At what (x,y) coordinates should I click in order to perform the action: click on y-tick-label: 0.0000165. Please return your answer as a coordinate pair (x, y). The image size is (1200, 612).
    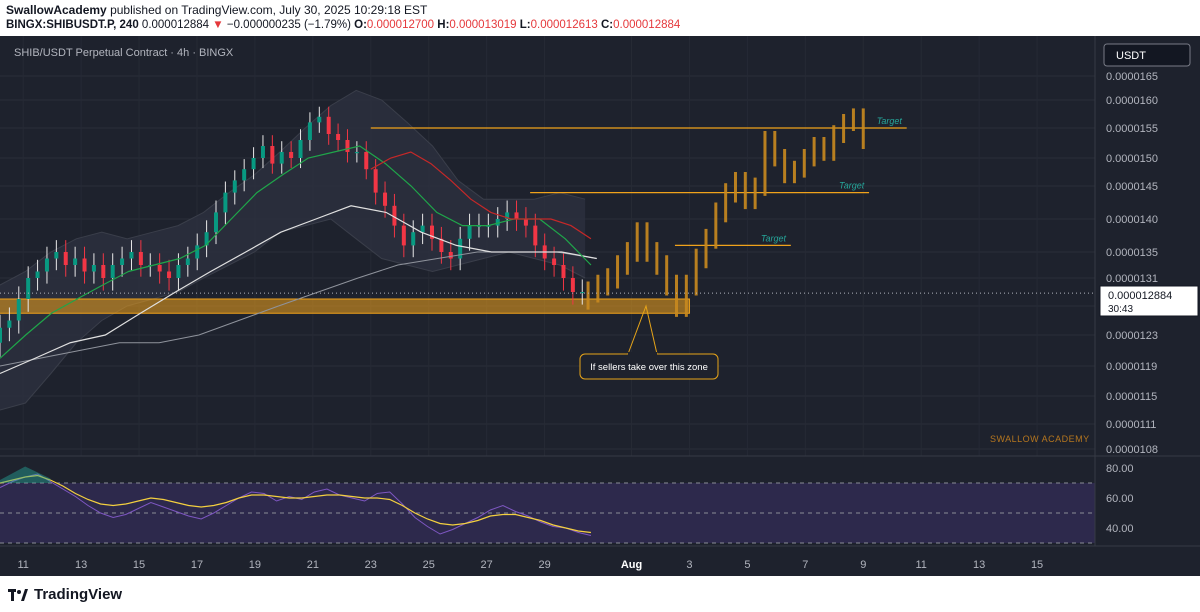
    Looking at the image, I should click on (1132, 77).